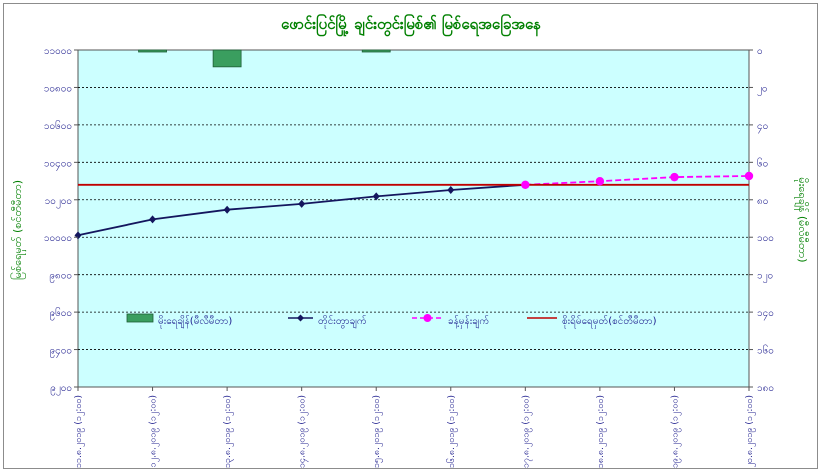 The width and height of the screenshot is (823, 474). Describe the element at coordinates (675, 431) in the screenshot. I see `x-tick-label-8: ၁၉.၈.၂၀၁၉ (၁၂:၀၀)` at that location.